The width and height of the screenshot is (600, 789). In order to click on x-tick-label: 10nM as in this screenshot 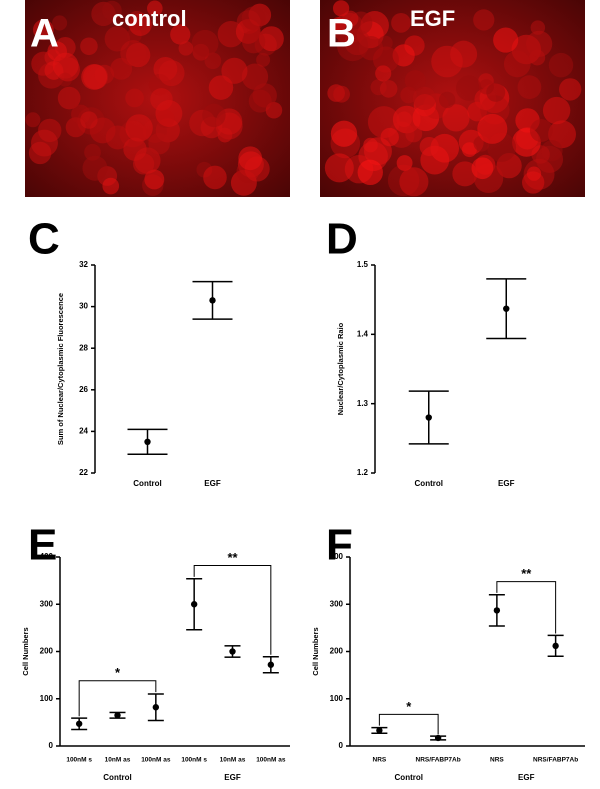, I will do `click(118, 760)`.